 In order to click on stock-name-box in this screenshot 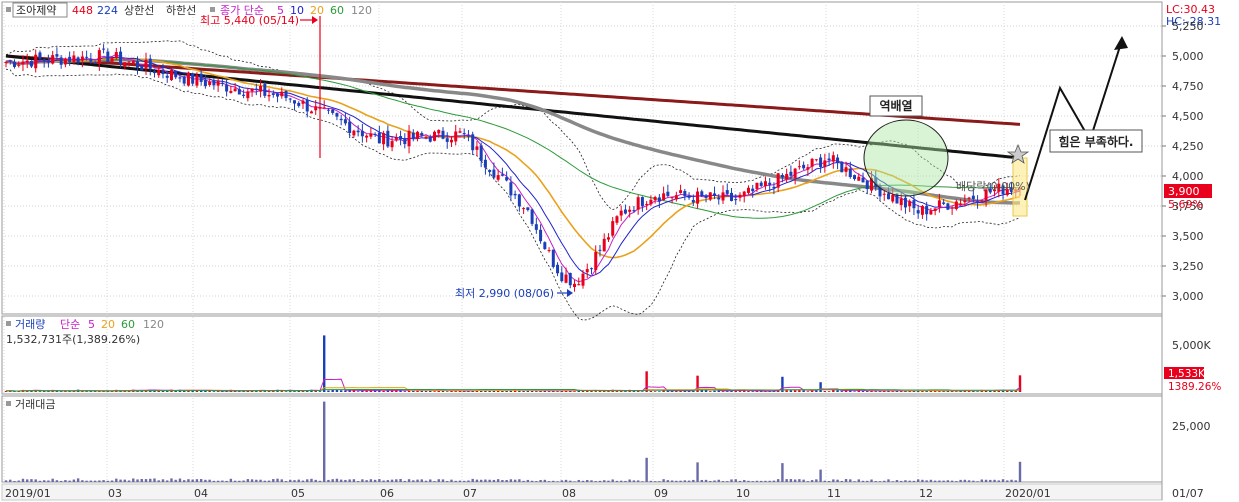, I will do `click(40, 10)`.